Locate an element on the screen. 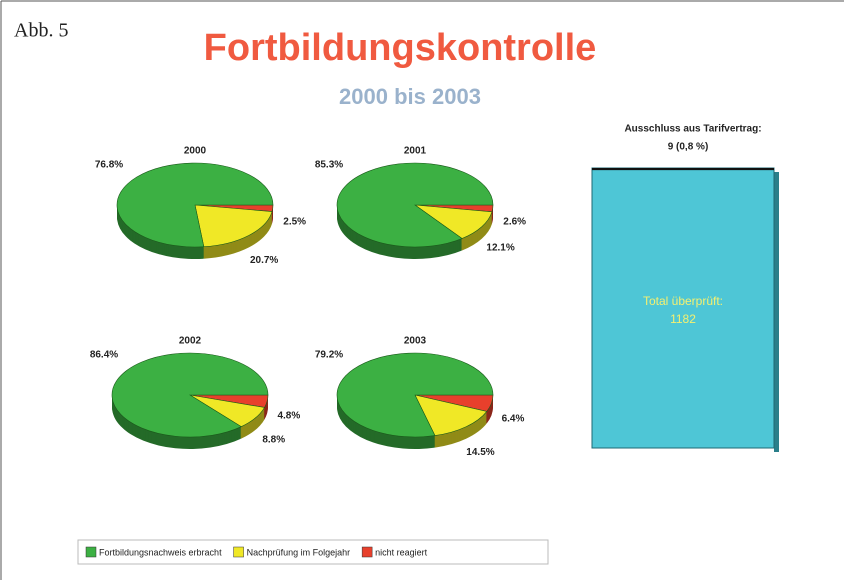 The height and width of the screenshot is (580, 844). title: Fortbildungskontrolle is located at coordinates (400, 48).